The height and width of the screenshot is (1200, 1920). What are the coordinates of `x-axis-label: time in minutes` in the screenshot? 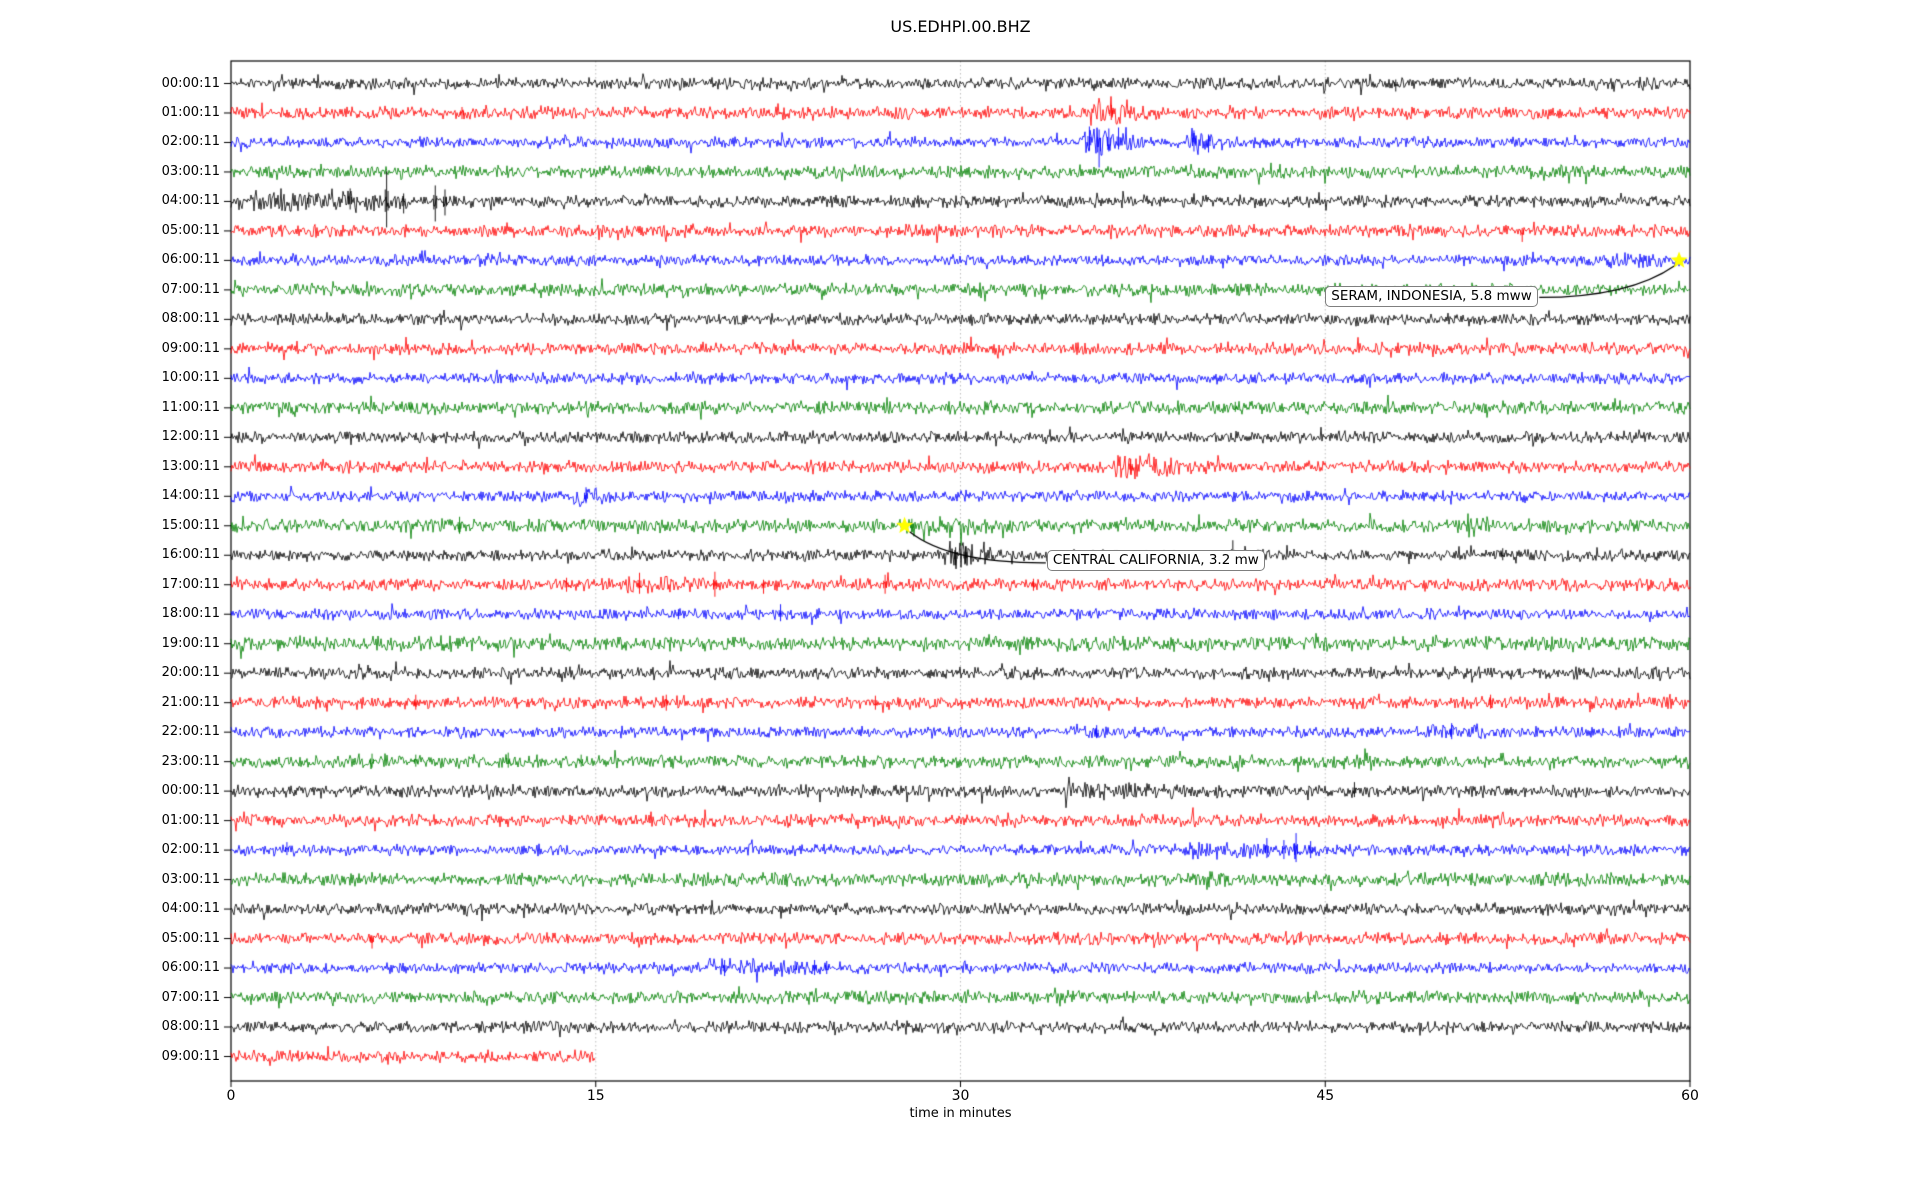 It's located at (960, 1113).